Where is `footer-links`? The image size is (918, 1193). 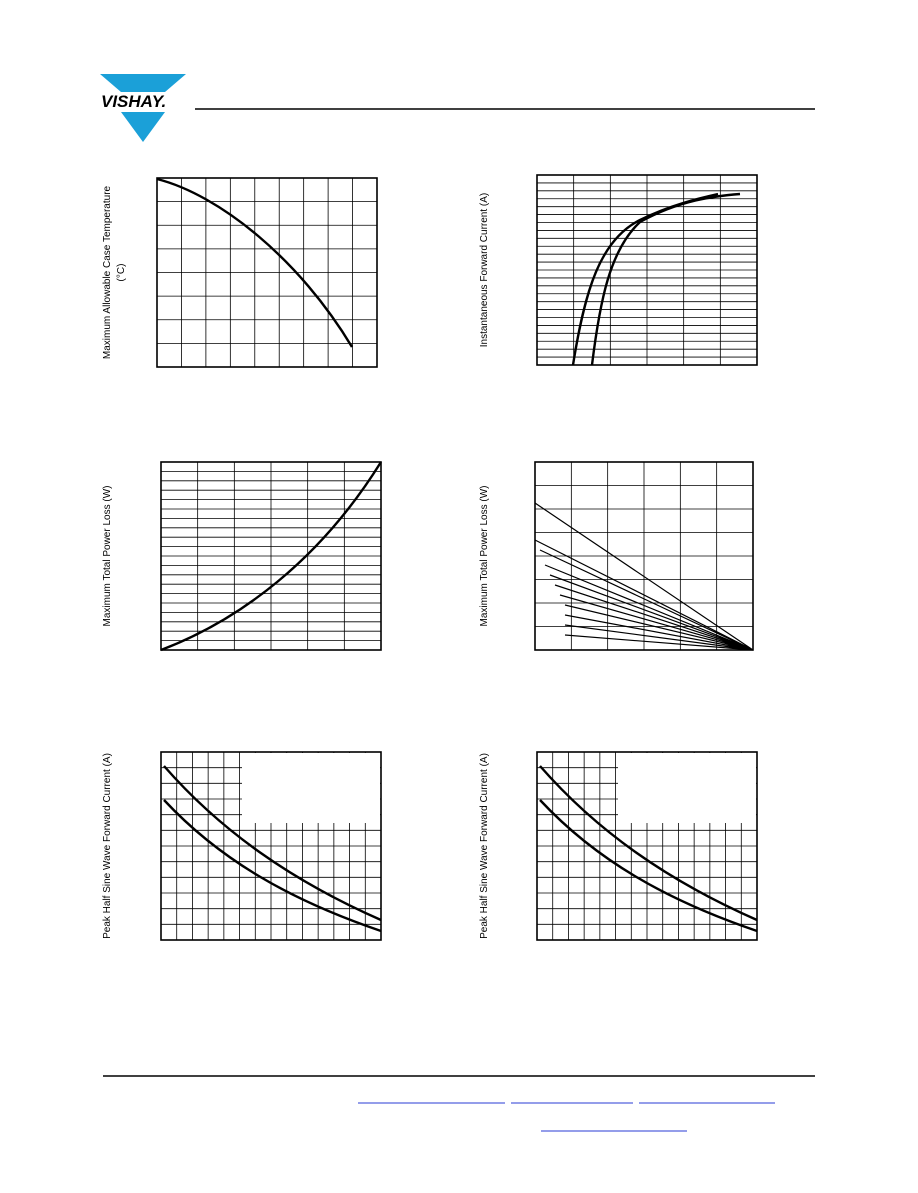
footer-links is located at coordinates (566, 1117).